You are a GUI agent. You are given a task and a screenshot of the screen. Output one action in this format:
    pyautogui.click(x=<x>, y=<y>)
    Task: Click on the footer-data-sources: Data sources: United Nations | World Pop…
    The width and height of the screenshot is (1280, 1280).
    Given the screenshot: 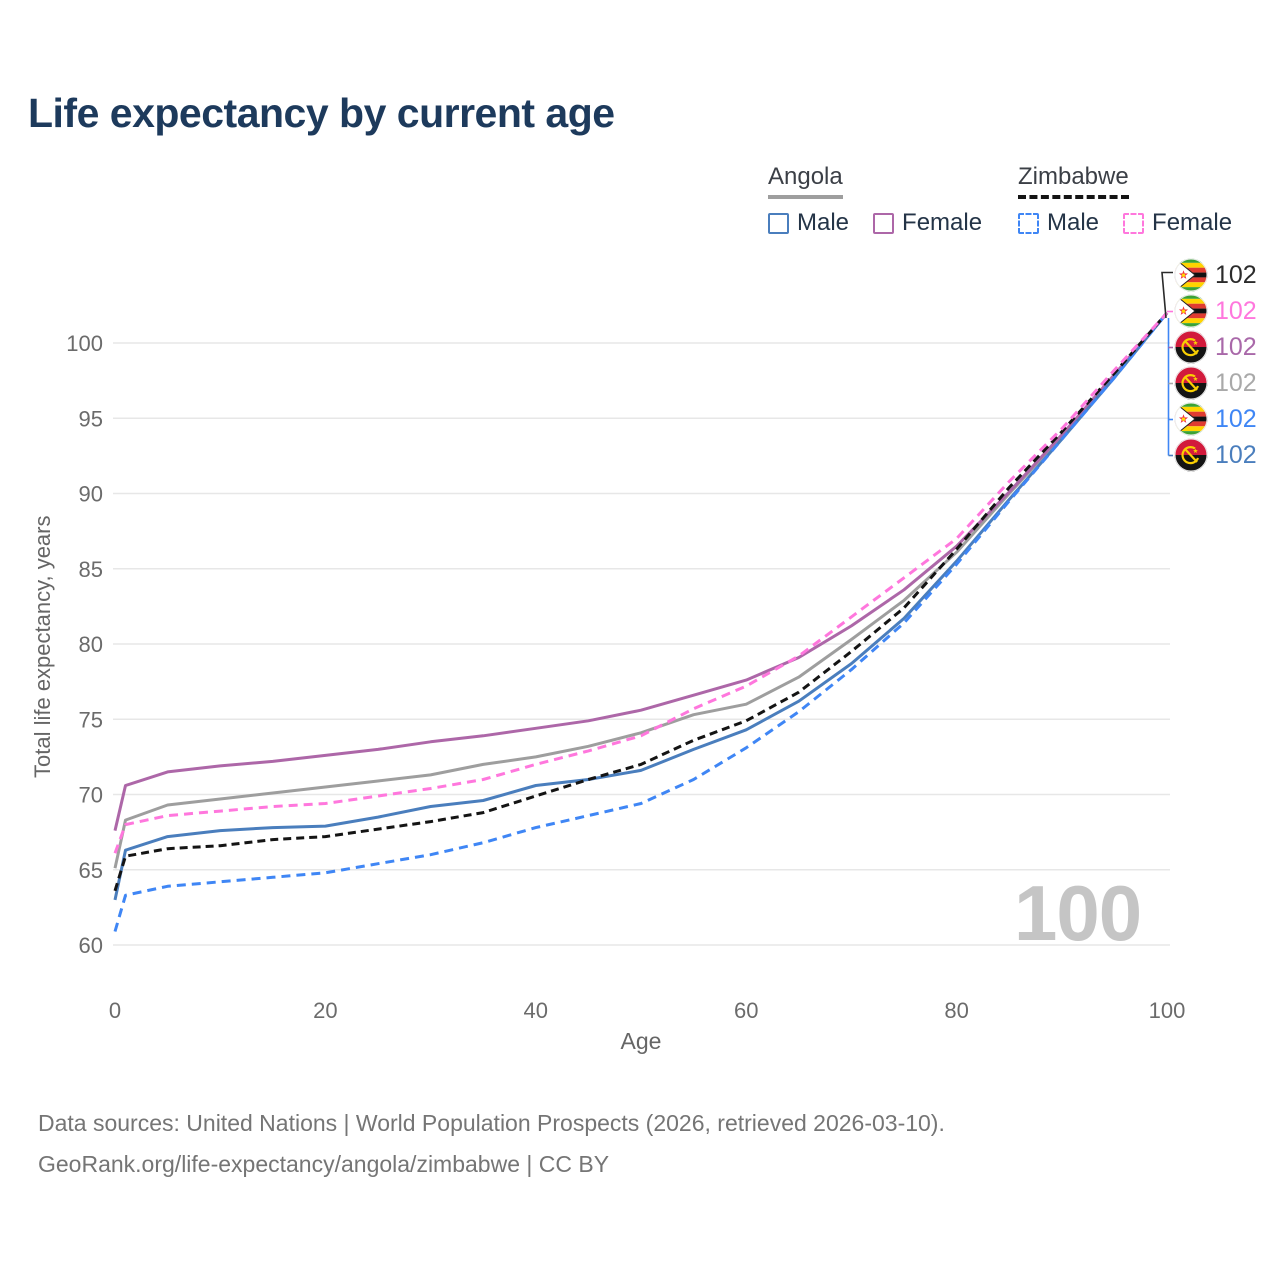 What is the action you would take?
    pyautogui.click(x=491, y=1123)
    